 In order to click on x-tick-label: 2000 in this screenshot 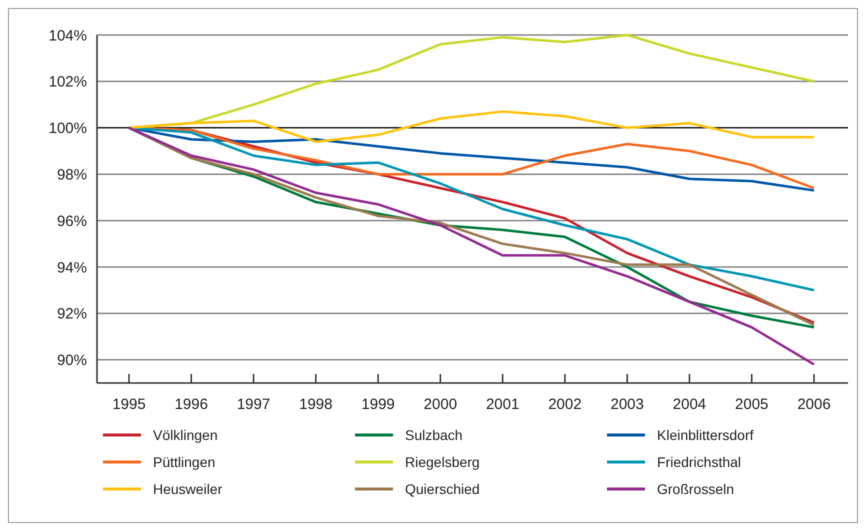, I will do `click(441, 404)`.